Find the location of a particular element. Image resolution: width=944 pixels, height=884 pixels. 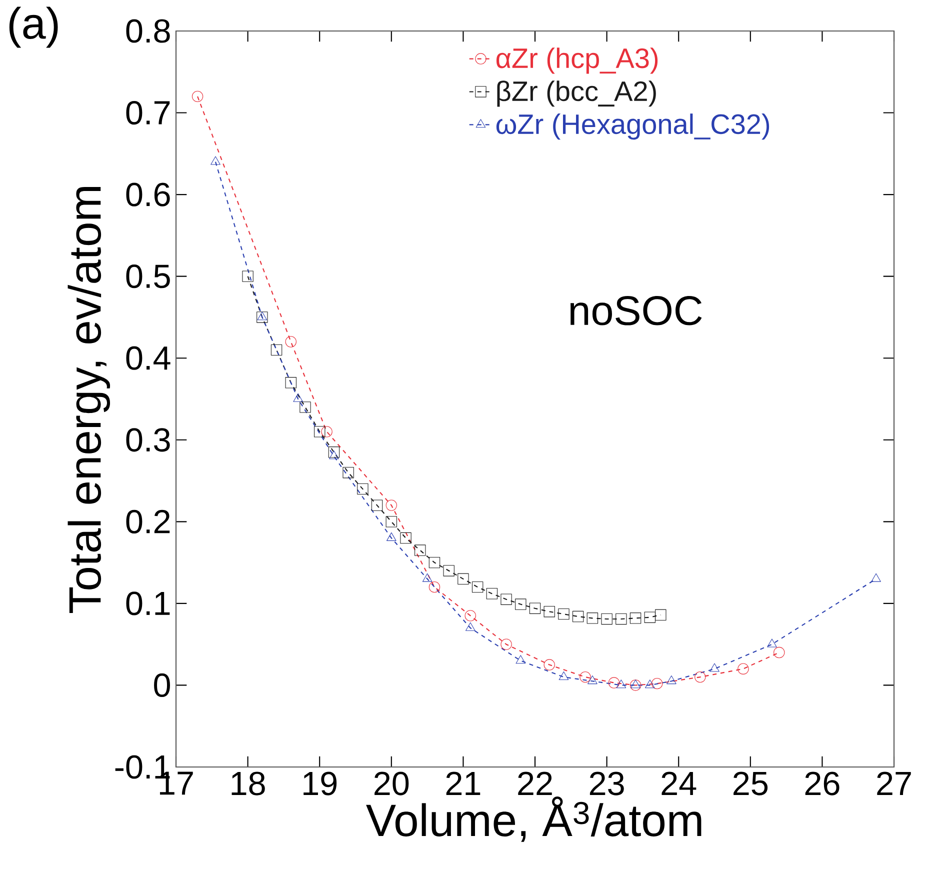

x-tick-label: 26 is located at coordinates (822, 784).